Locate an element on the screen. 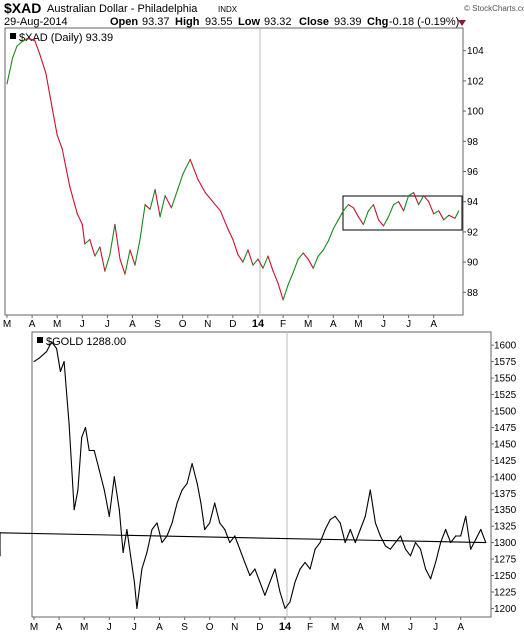 Image resolution: width=524 pixels, height=635 pixels. low-value: 93.32 is located at coordinates (278, 22).